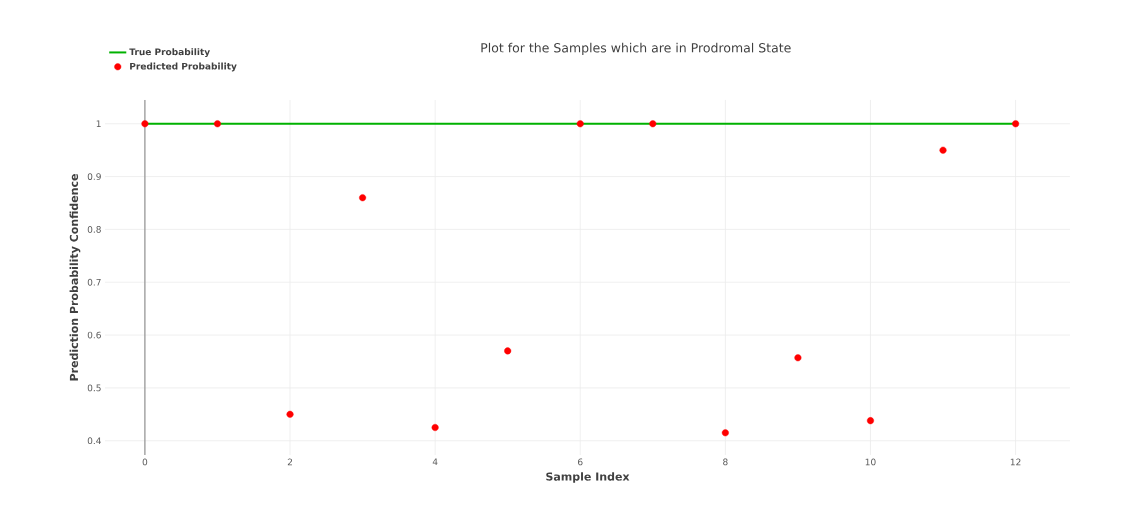 The width and height of the screenshot is (1132, 527). What do you see at coordinates (169, 53) in the screenshot?
I see `legend-label: True Probability` at bounding box center [169, 53].